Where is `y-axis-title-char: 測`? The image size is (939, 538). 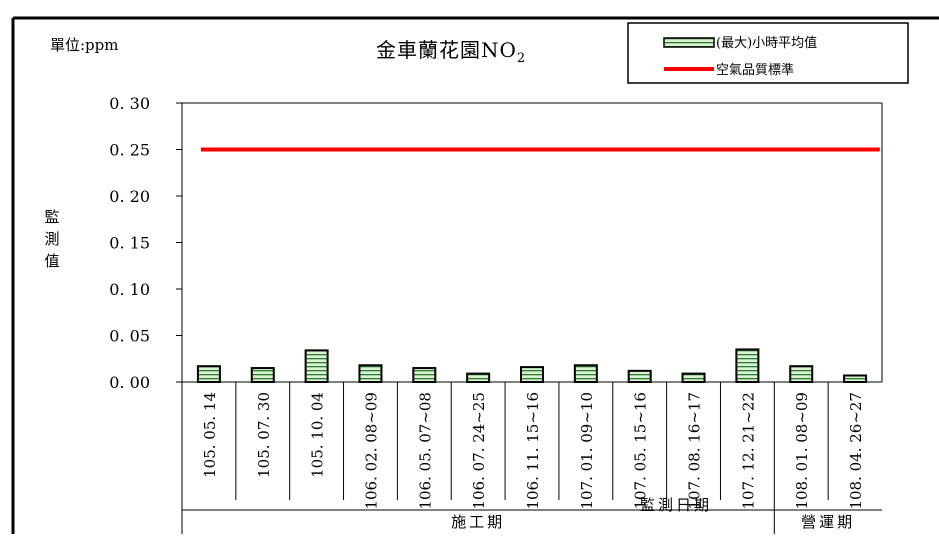
y-axis-title-char: 測 is located at coordinates (51, 239).